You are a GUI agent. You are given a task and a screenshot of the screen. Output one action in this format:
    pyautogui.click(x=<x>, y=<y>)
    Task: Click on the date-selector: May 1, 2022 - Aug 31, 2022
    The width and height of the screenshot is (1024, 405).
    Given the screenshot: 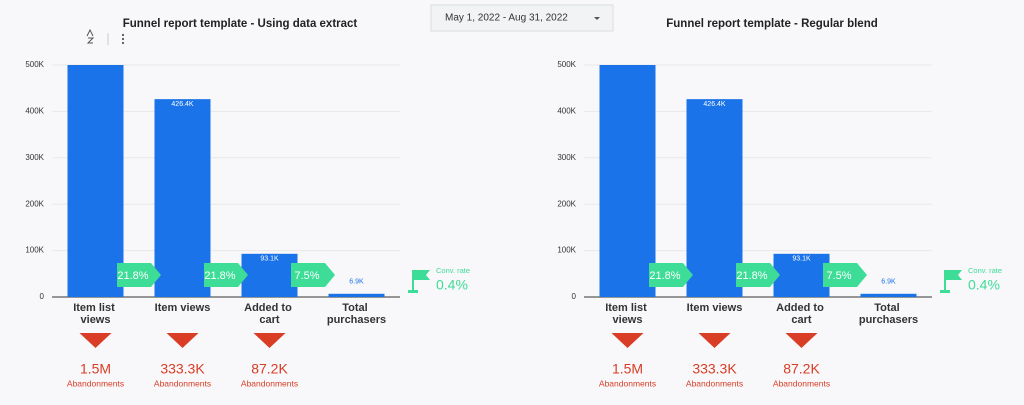 What is the action you would take?
    pyautogui.click(x=522, y=18)
    